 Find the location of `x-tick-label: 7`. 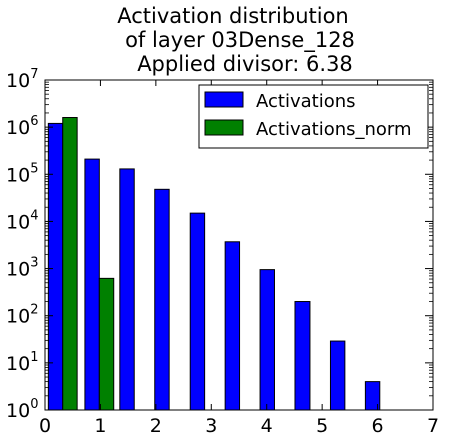

x-tick-label: 7 is located at coordinates (433, 426).